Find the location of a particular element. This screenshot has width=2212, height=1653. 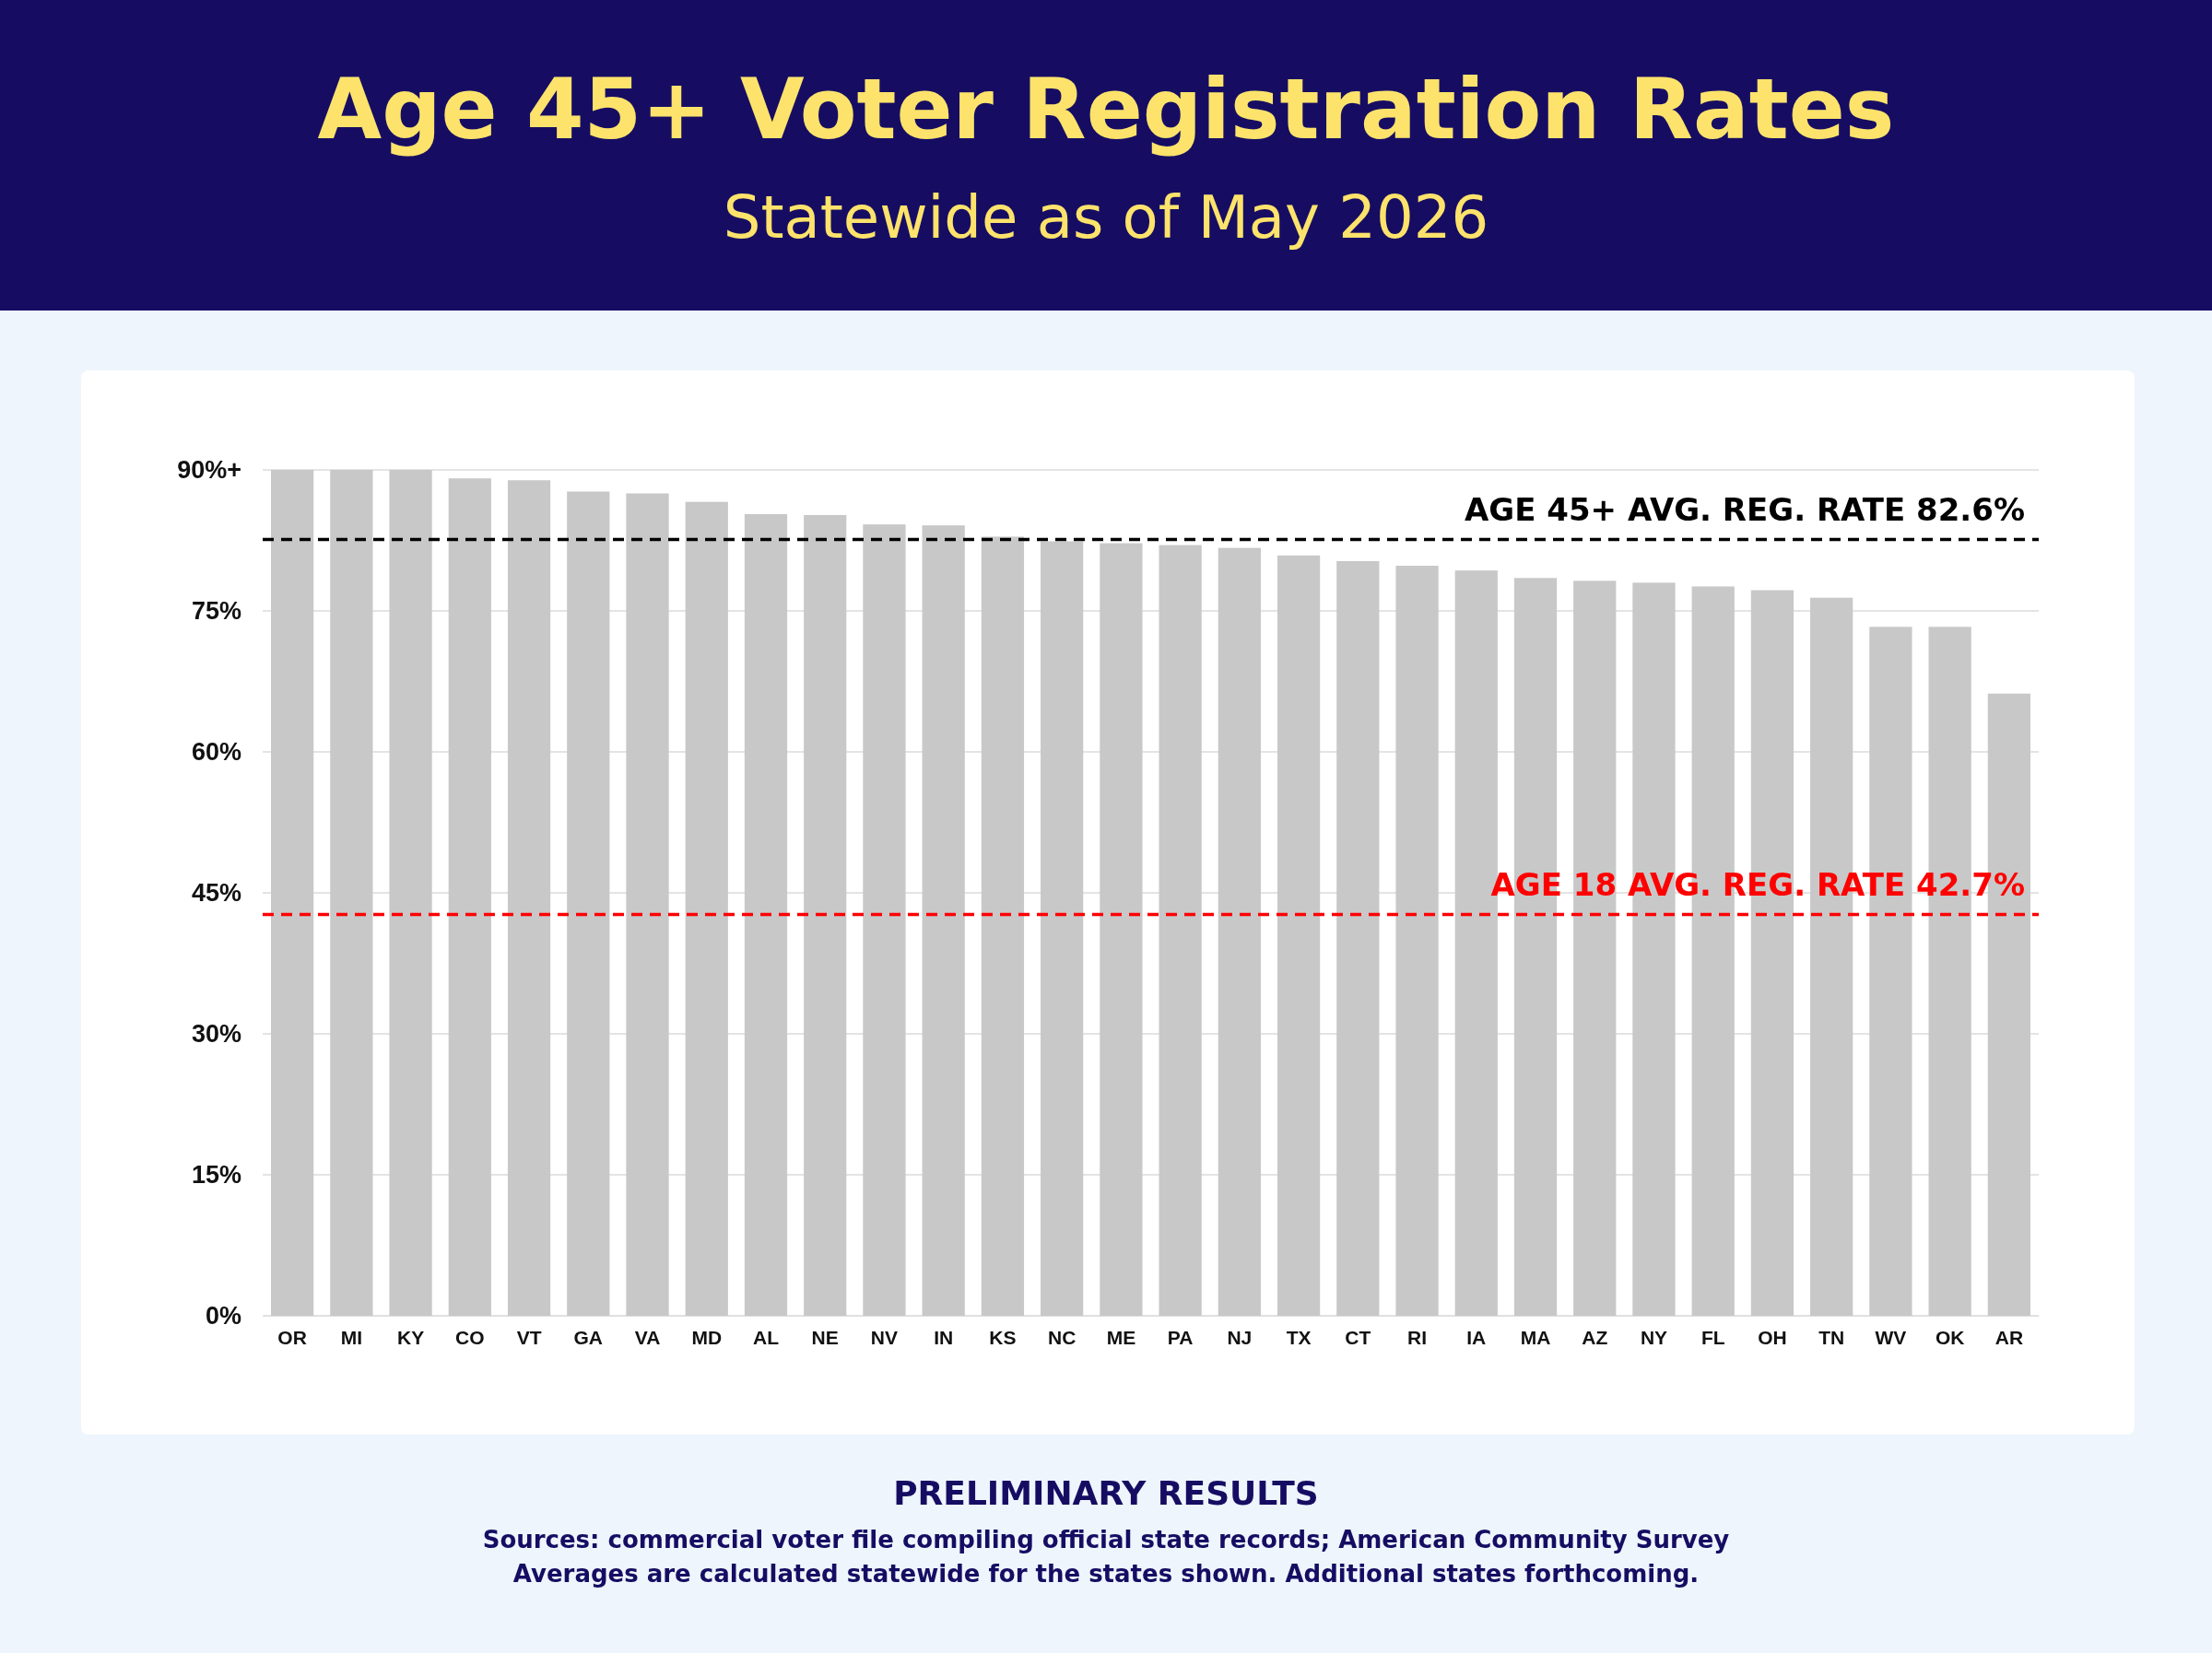

x-tick-label: MA is located at coordinates (1535, 1337).